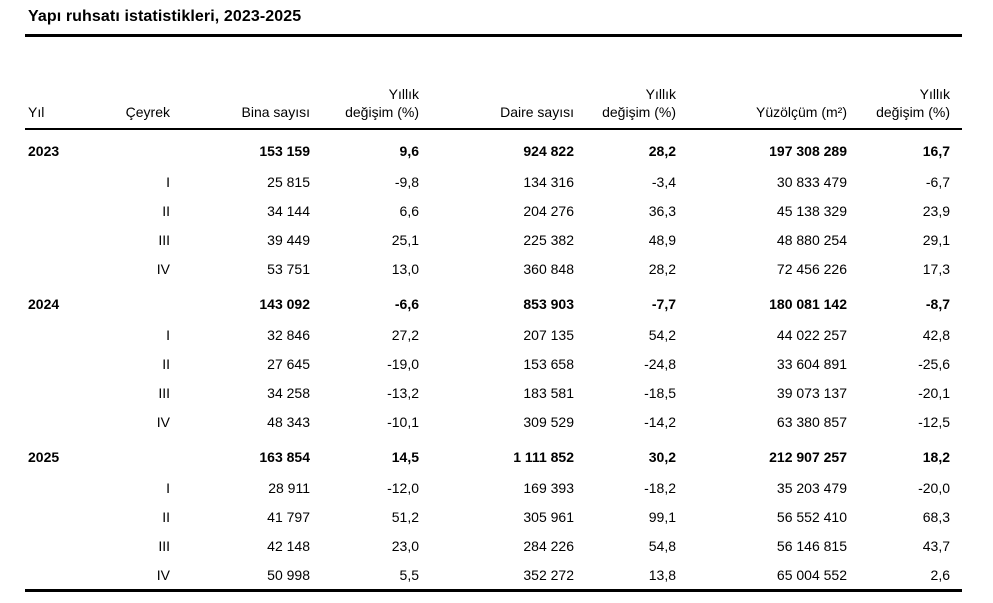 This screenshot has width=993, height=603. I want to click on value-cell: 72 456 226, so click(811, 268).